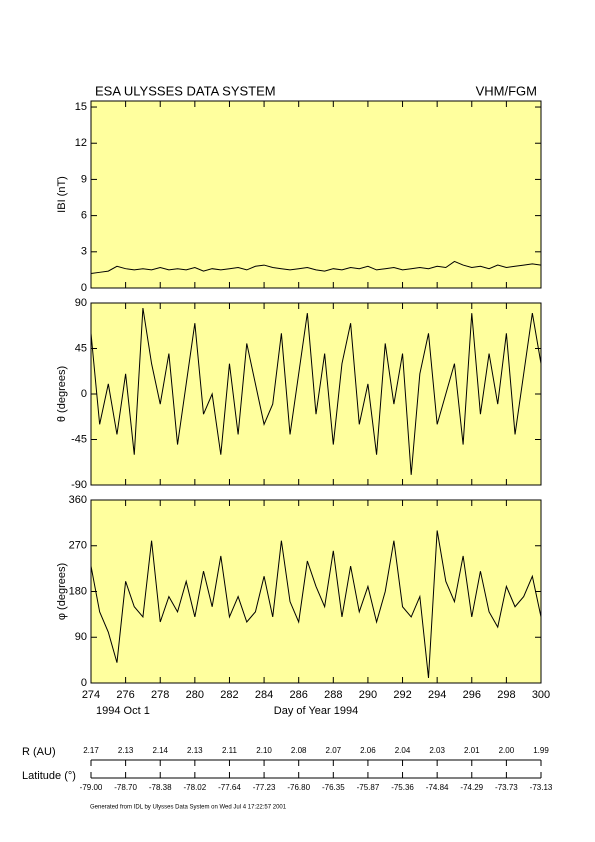  Describe the element at coordinates (333, 695) in the screenshot. I see `x-tick-label: 288` at that location.